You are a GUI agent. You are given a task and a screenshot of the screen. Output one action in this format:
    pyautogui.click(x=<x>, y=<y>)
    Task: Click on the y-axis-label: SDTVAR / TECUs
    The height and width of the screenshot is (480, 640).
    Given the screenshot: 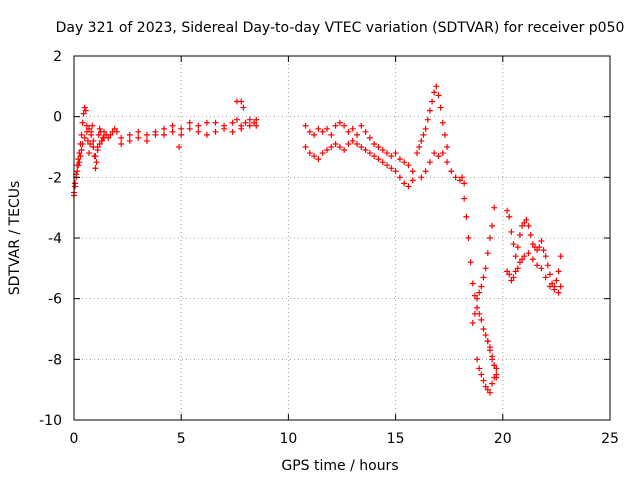 What is the action you would take?
    pyautogui.click(x=15, y=238)
    